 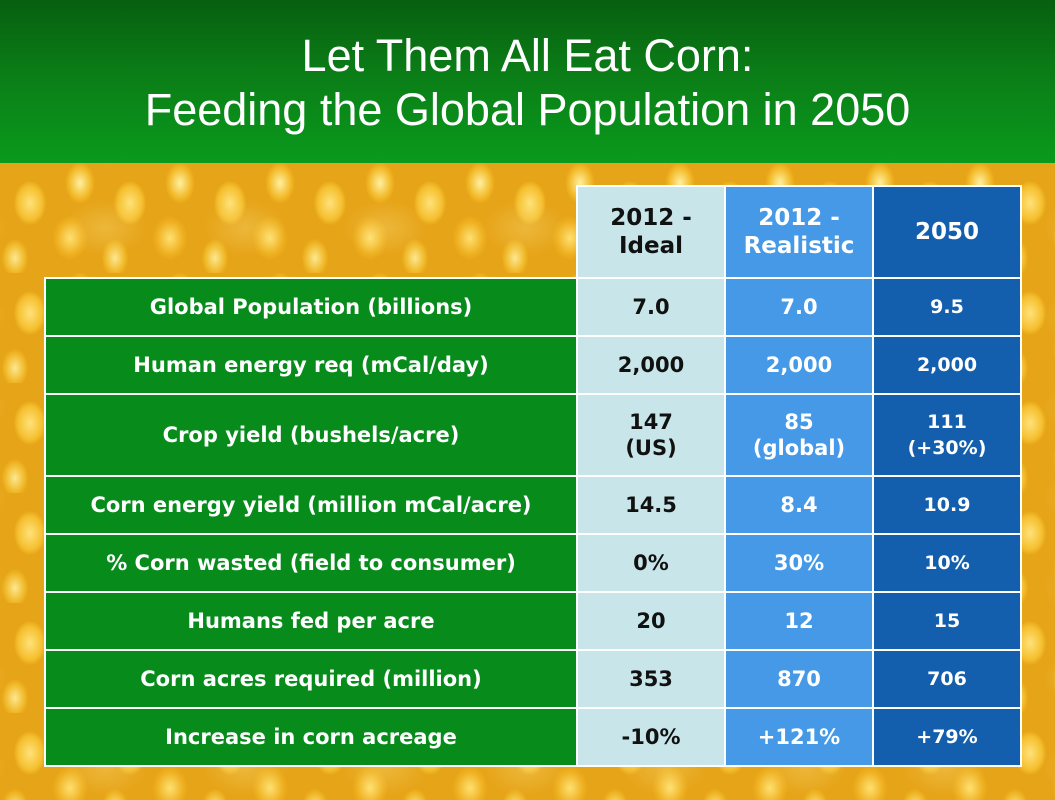 What do you see at coordinates (799, 737) in the screenshot?
I see `cell-realistic: +121%` at bounding box center [799, 737].